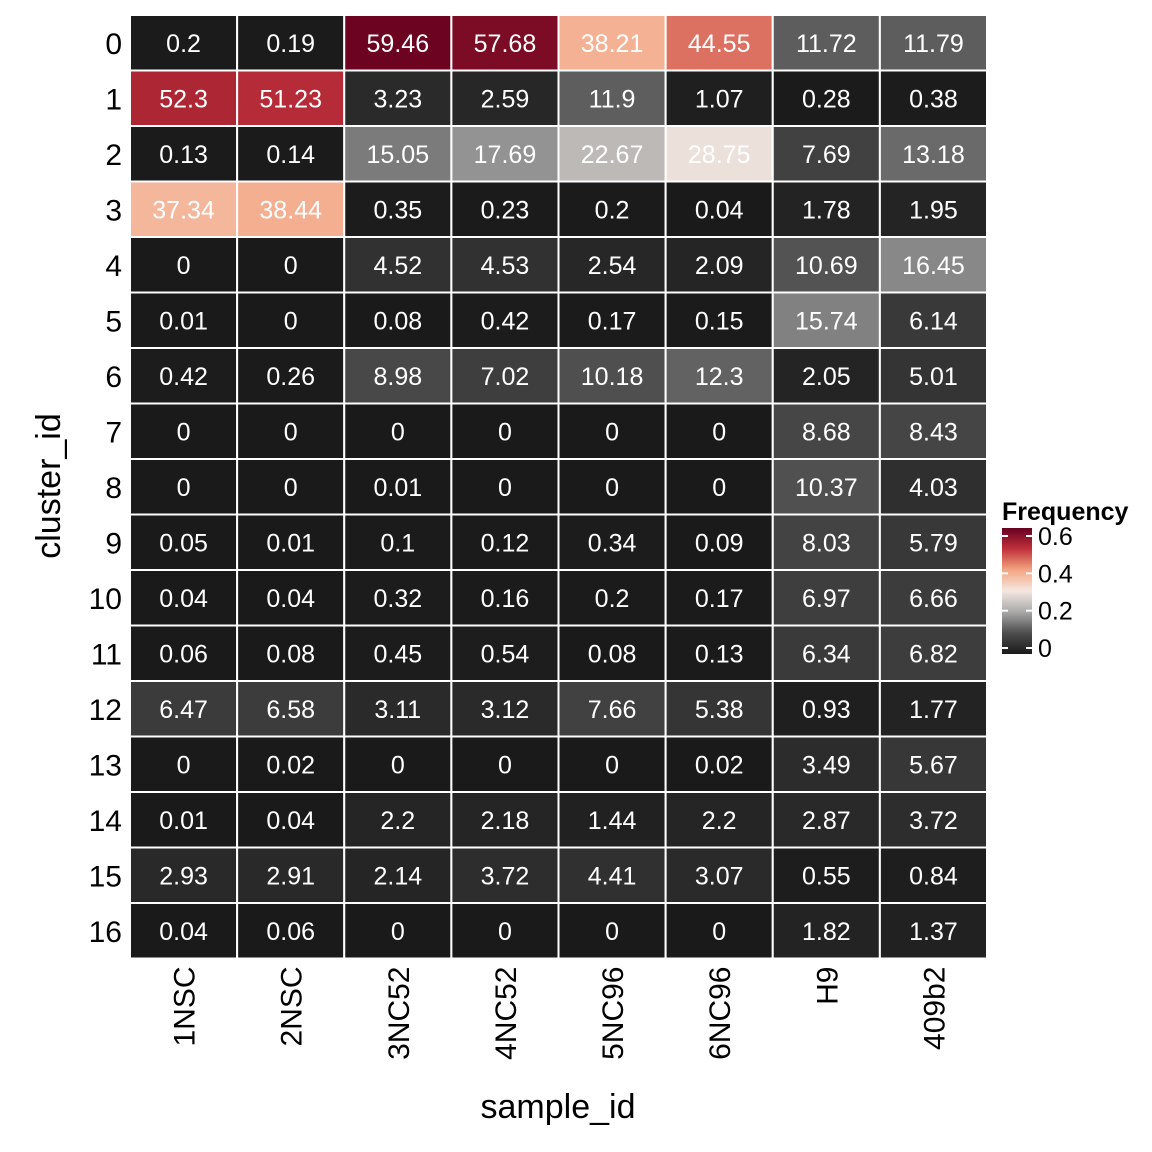  What do you see at coordinates (290, 377) in the screenshot?
I see `cell-value-label: 0.26` at bounding box center [290, 377].